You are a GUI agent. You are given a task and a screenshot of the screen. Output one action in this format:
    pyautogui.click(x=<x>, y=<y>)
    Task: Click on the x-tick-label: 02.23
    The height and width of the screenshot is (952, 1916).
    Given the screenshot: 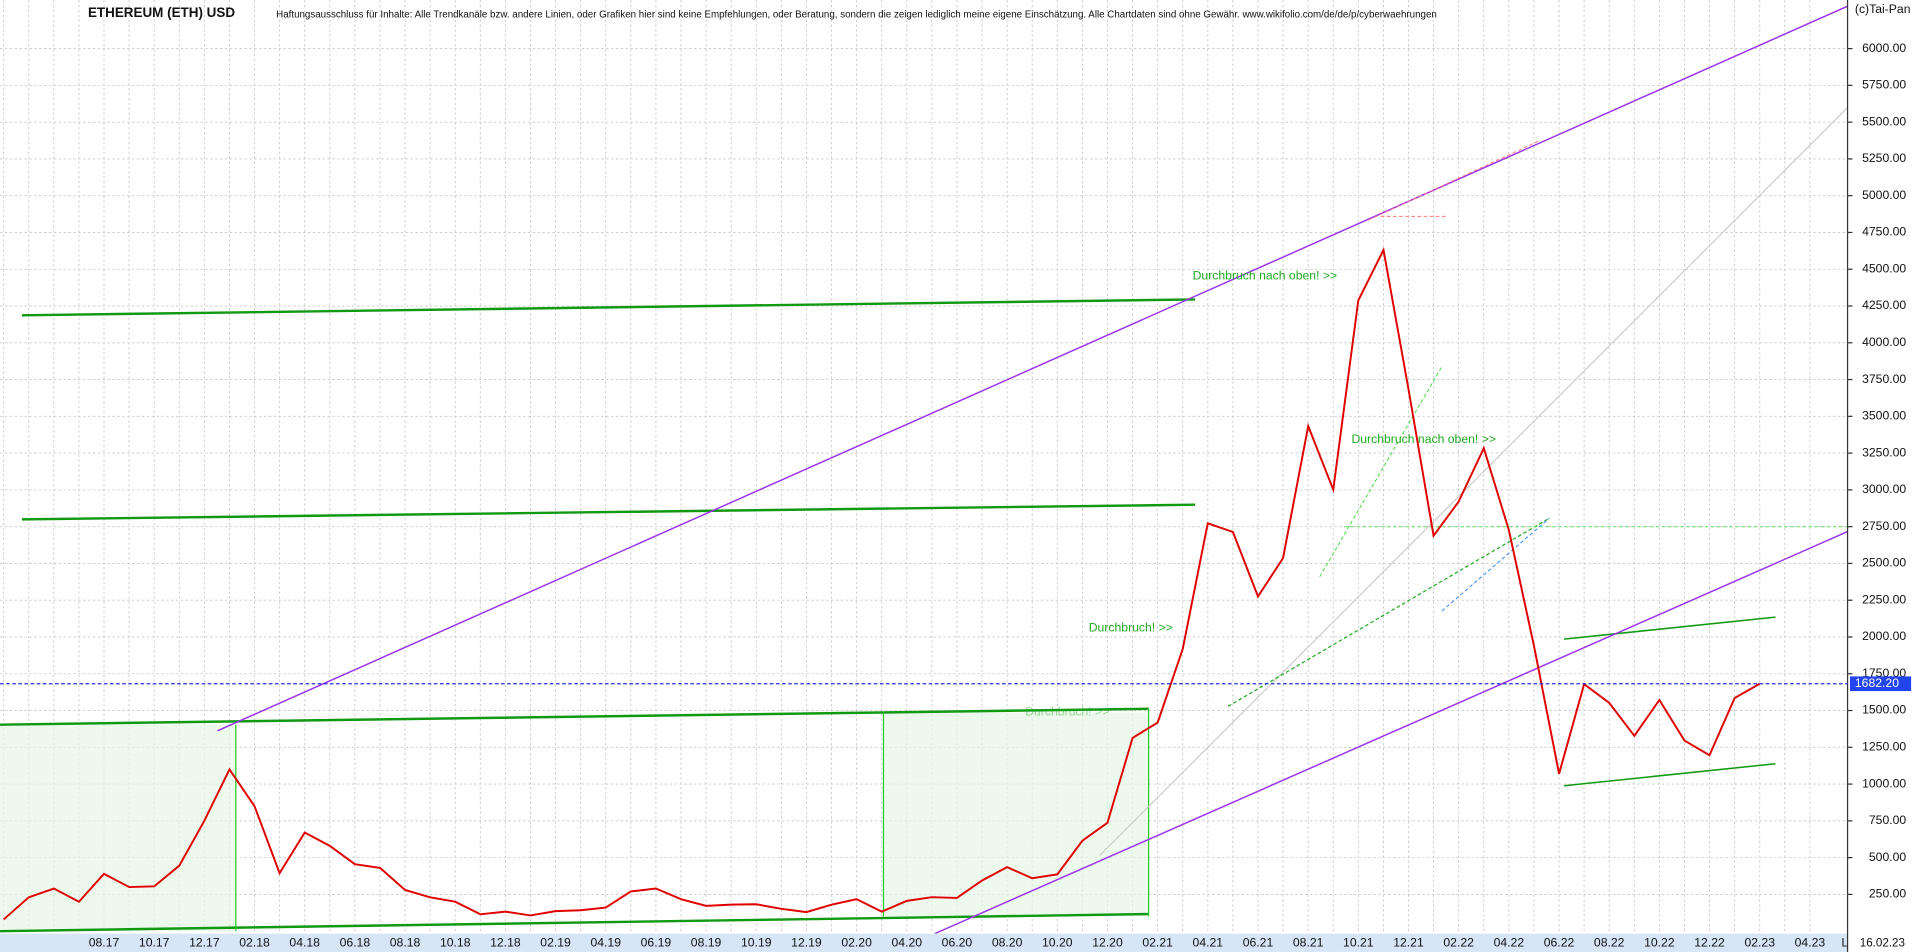 What is the action you would take?
    pyautogui.click(x=1759, y=943)
    